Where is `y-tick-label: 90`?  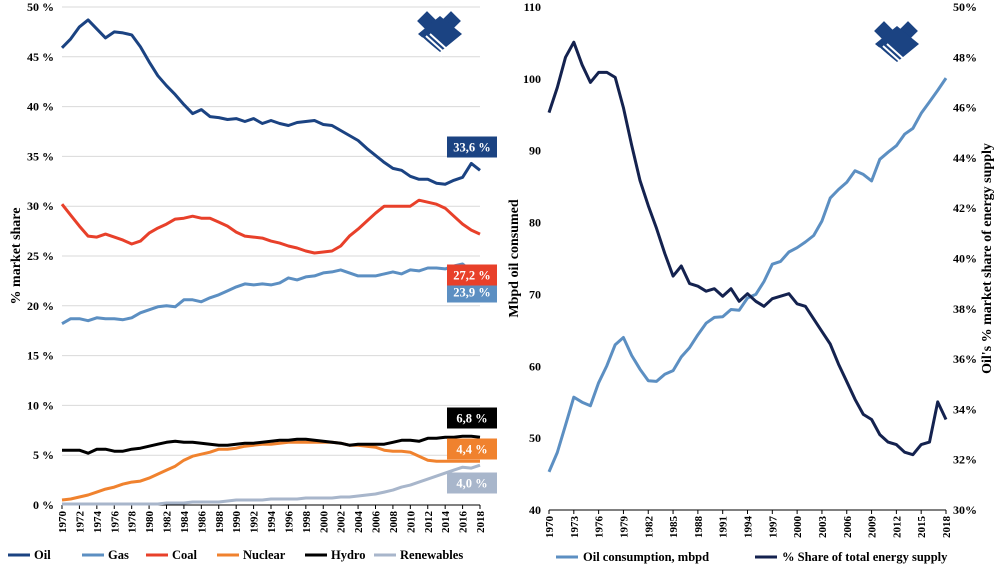
y-tick-label: 90 is located at coordinates (535, 151).